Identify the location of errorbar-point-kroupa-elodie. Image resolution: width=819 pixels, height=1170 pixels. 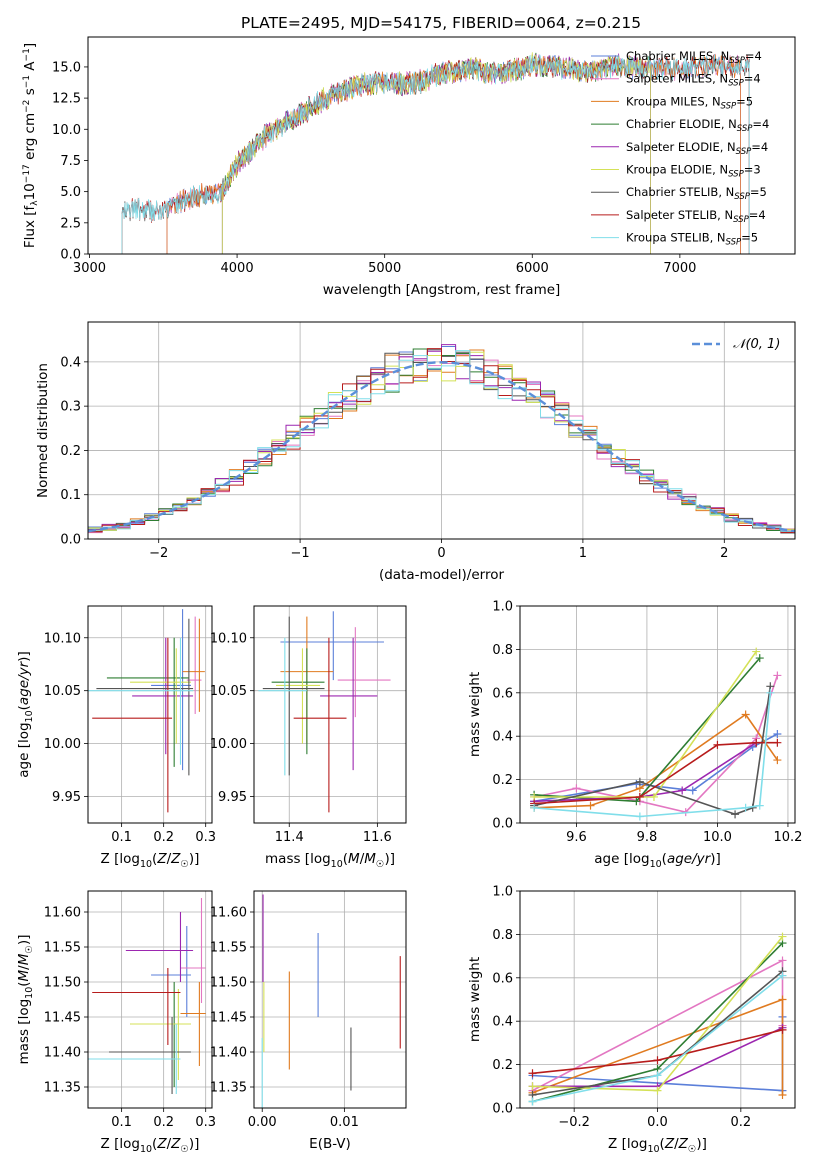
(160, 1034).